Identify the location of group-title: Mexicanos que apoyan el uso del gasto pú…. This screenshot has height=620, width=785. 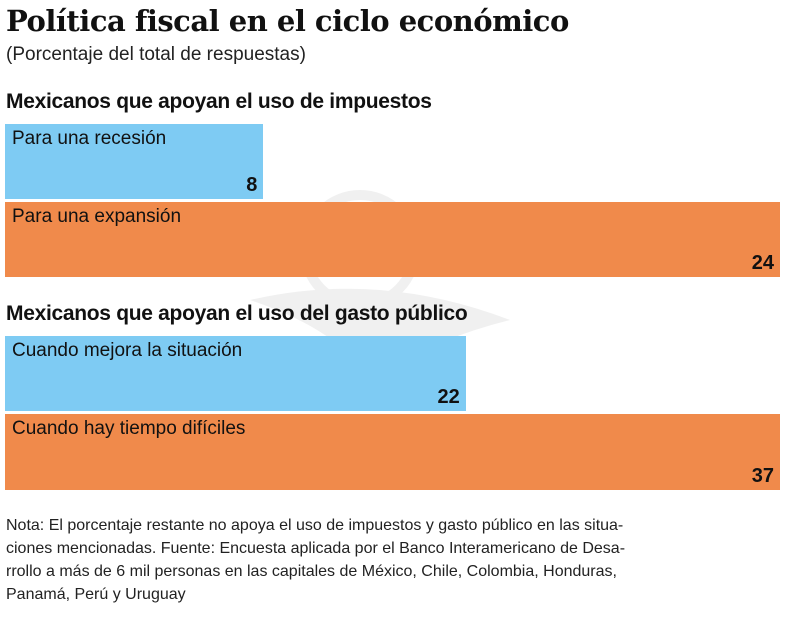
(237, 313).